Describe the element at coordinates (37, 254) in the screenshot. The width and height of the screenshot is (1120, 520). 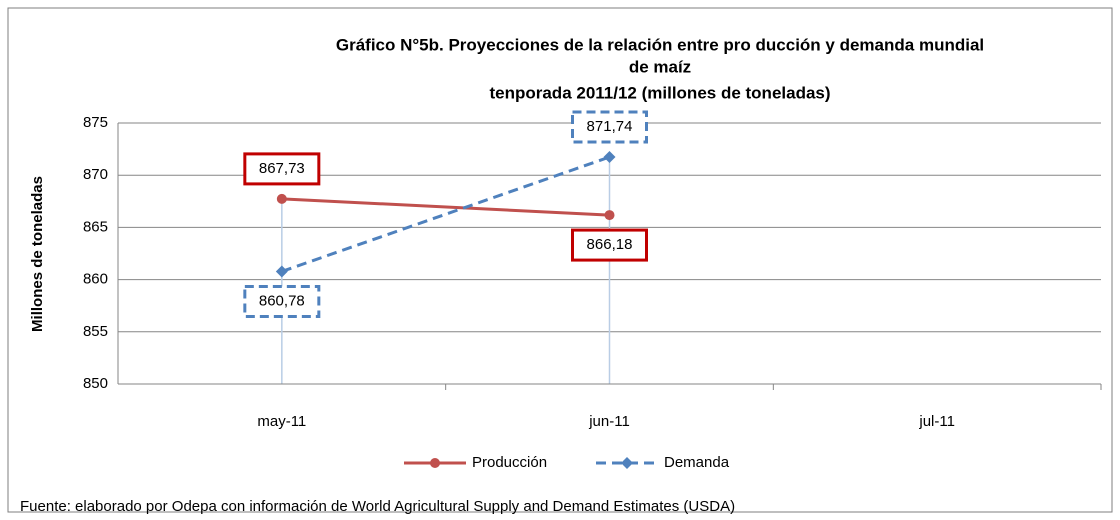
I see `y-axis-label: Millones de toneladas` at that location.